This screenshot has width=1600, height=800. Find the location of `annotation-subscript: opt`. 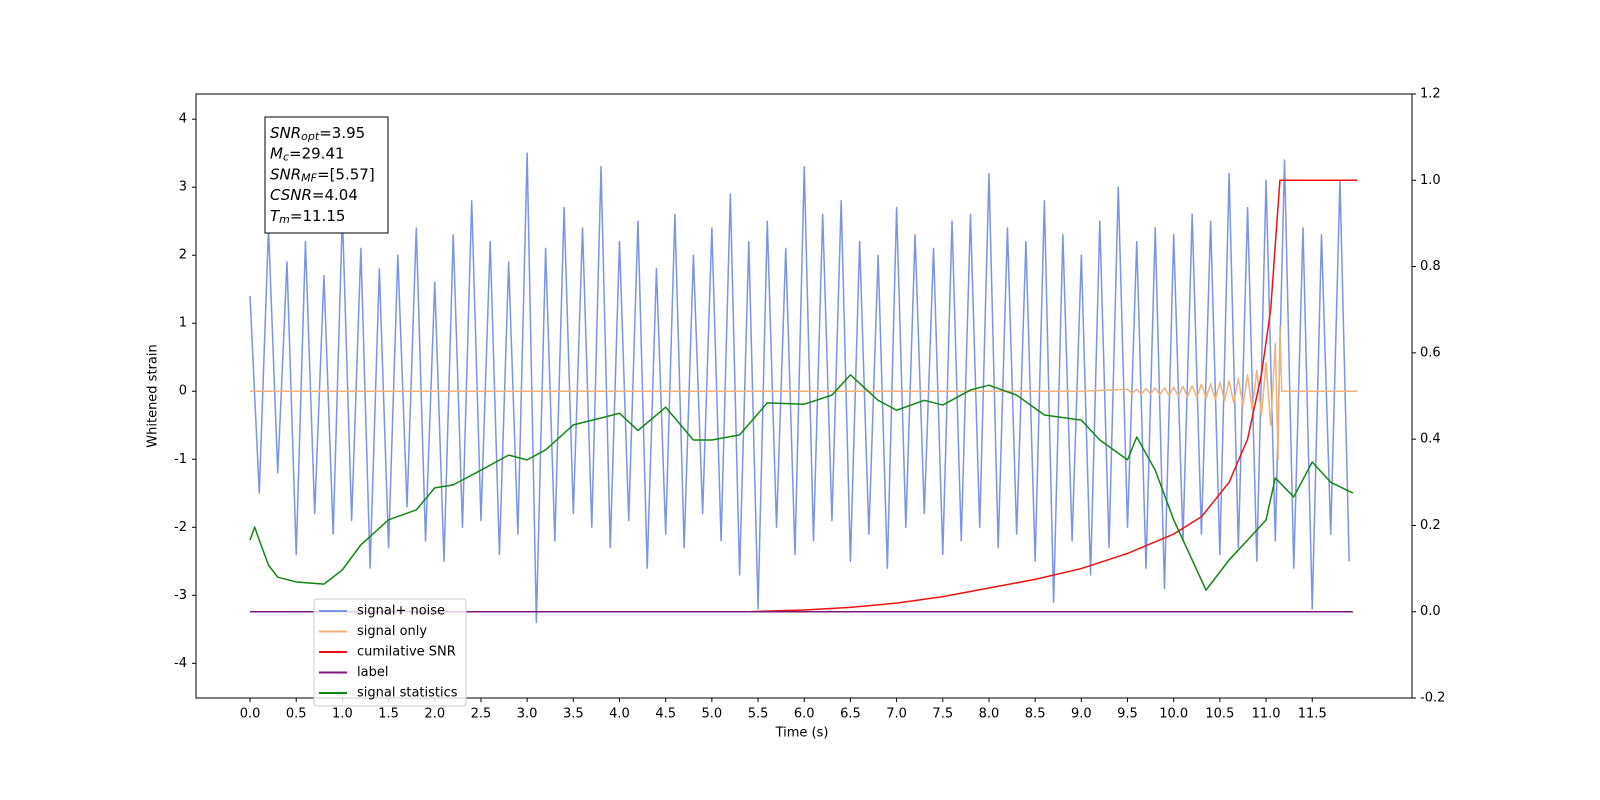

annotation-subscript: opt is located at coordinates (310, 136).